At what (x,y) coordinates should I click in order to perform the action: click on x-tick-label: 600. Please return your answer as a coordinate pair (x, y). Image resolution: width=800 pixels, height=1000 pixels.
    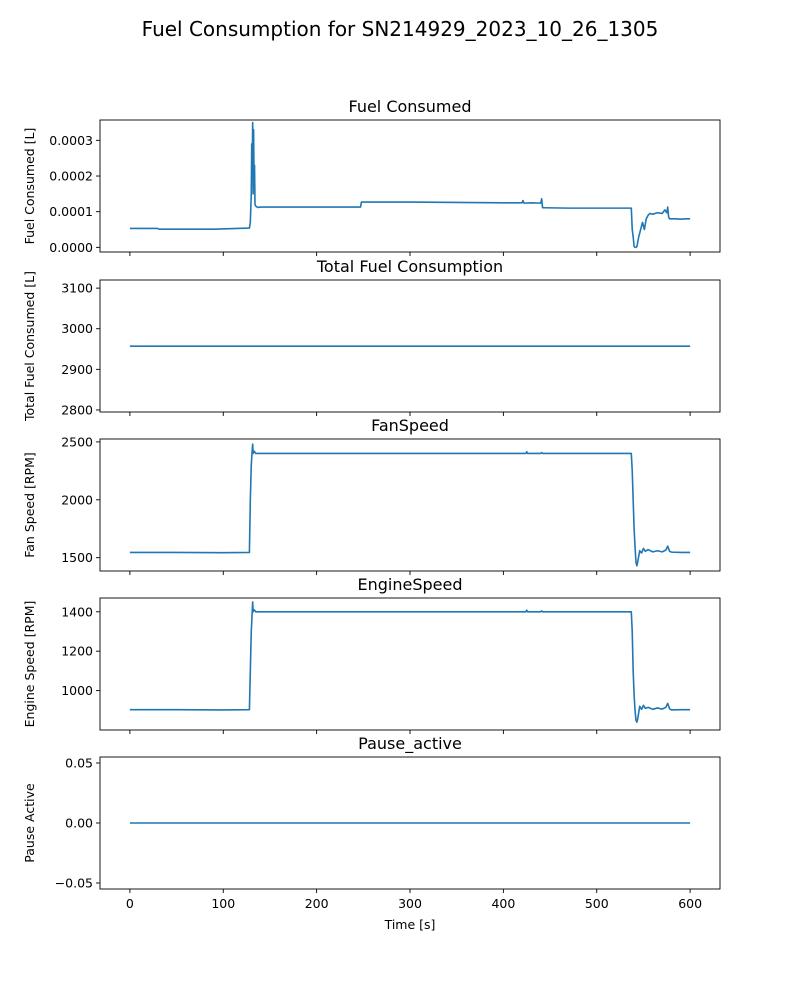
    Looking at the image, I should click on (690, 903).